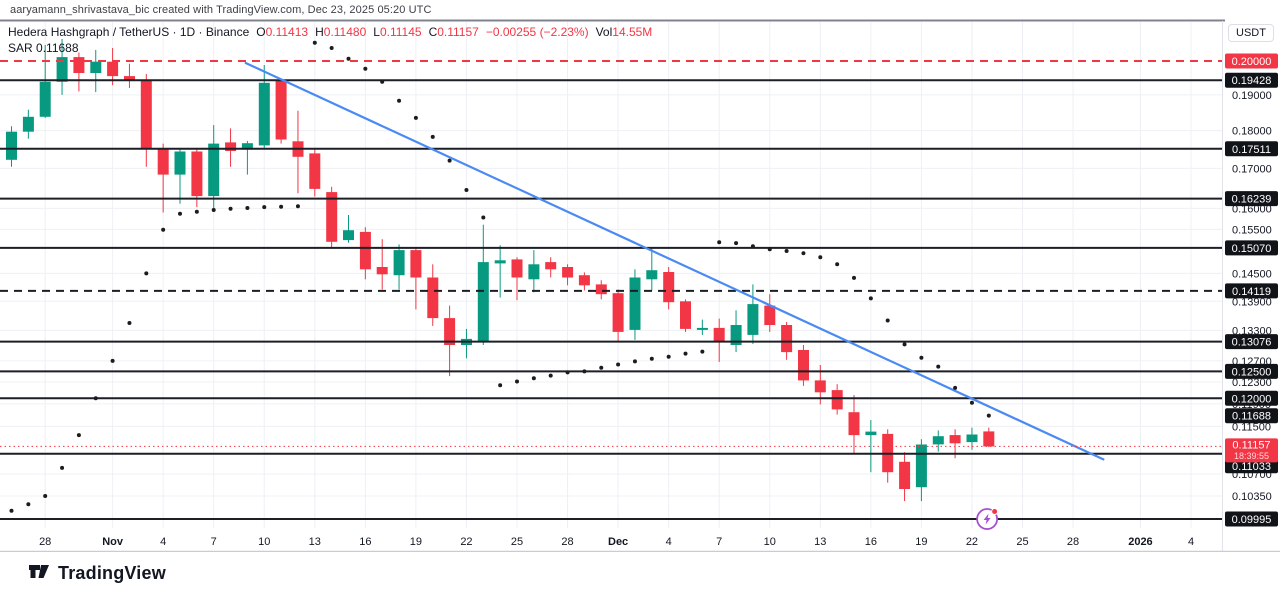 The width and height of the screenshot is (1280, 594). I want to click on price-level-badge: 0.12000, so click(1251, 398).